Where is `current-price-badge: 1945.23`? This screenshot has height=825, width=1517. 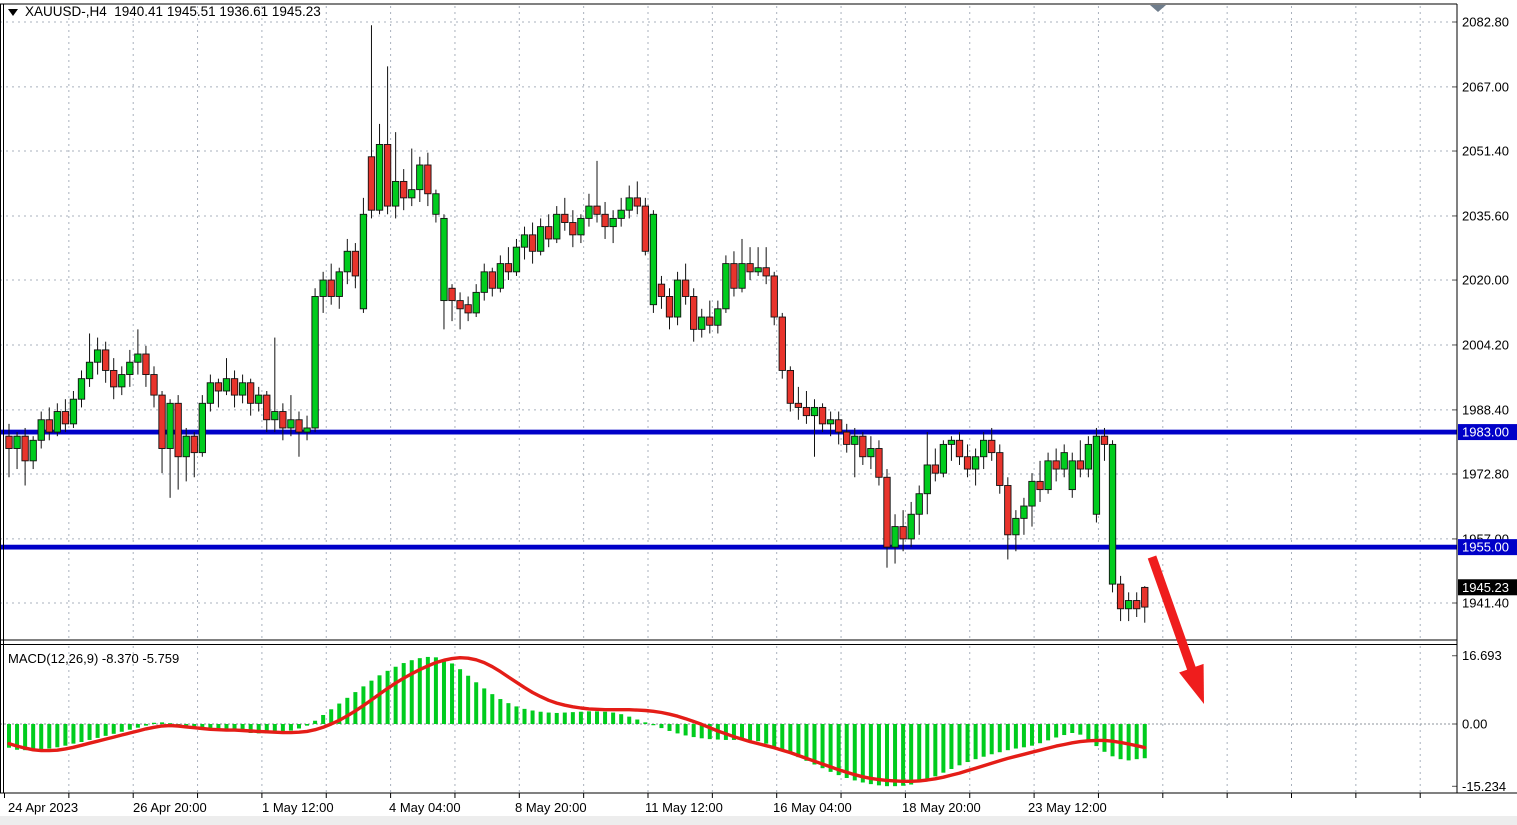
current-price-badge: 1945.23 is located at coordinates (1487, 587).